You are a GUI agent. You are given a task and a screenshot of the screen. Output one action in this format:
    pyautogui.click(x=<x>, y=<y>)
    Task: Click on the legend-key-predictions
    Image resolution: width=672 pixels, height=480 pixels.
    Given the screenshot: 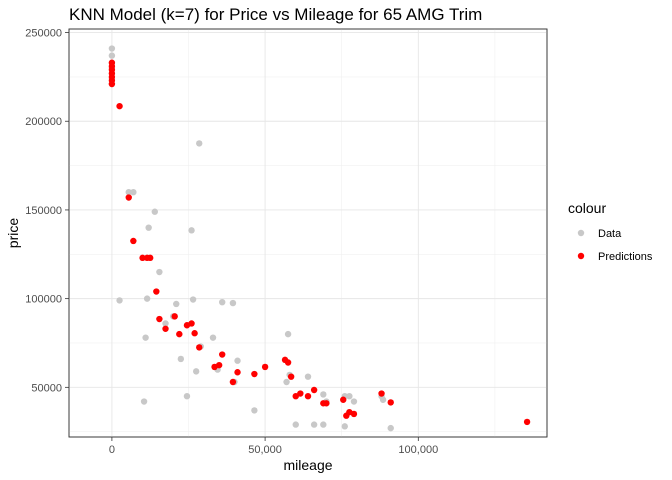 What is the action you would take?
    pyautogui.click(x=581, y=256)
    